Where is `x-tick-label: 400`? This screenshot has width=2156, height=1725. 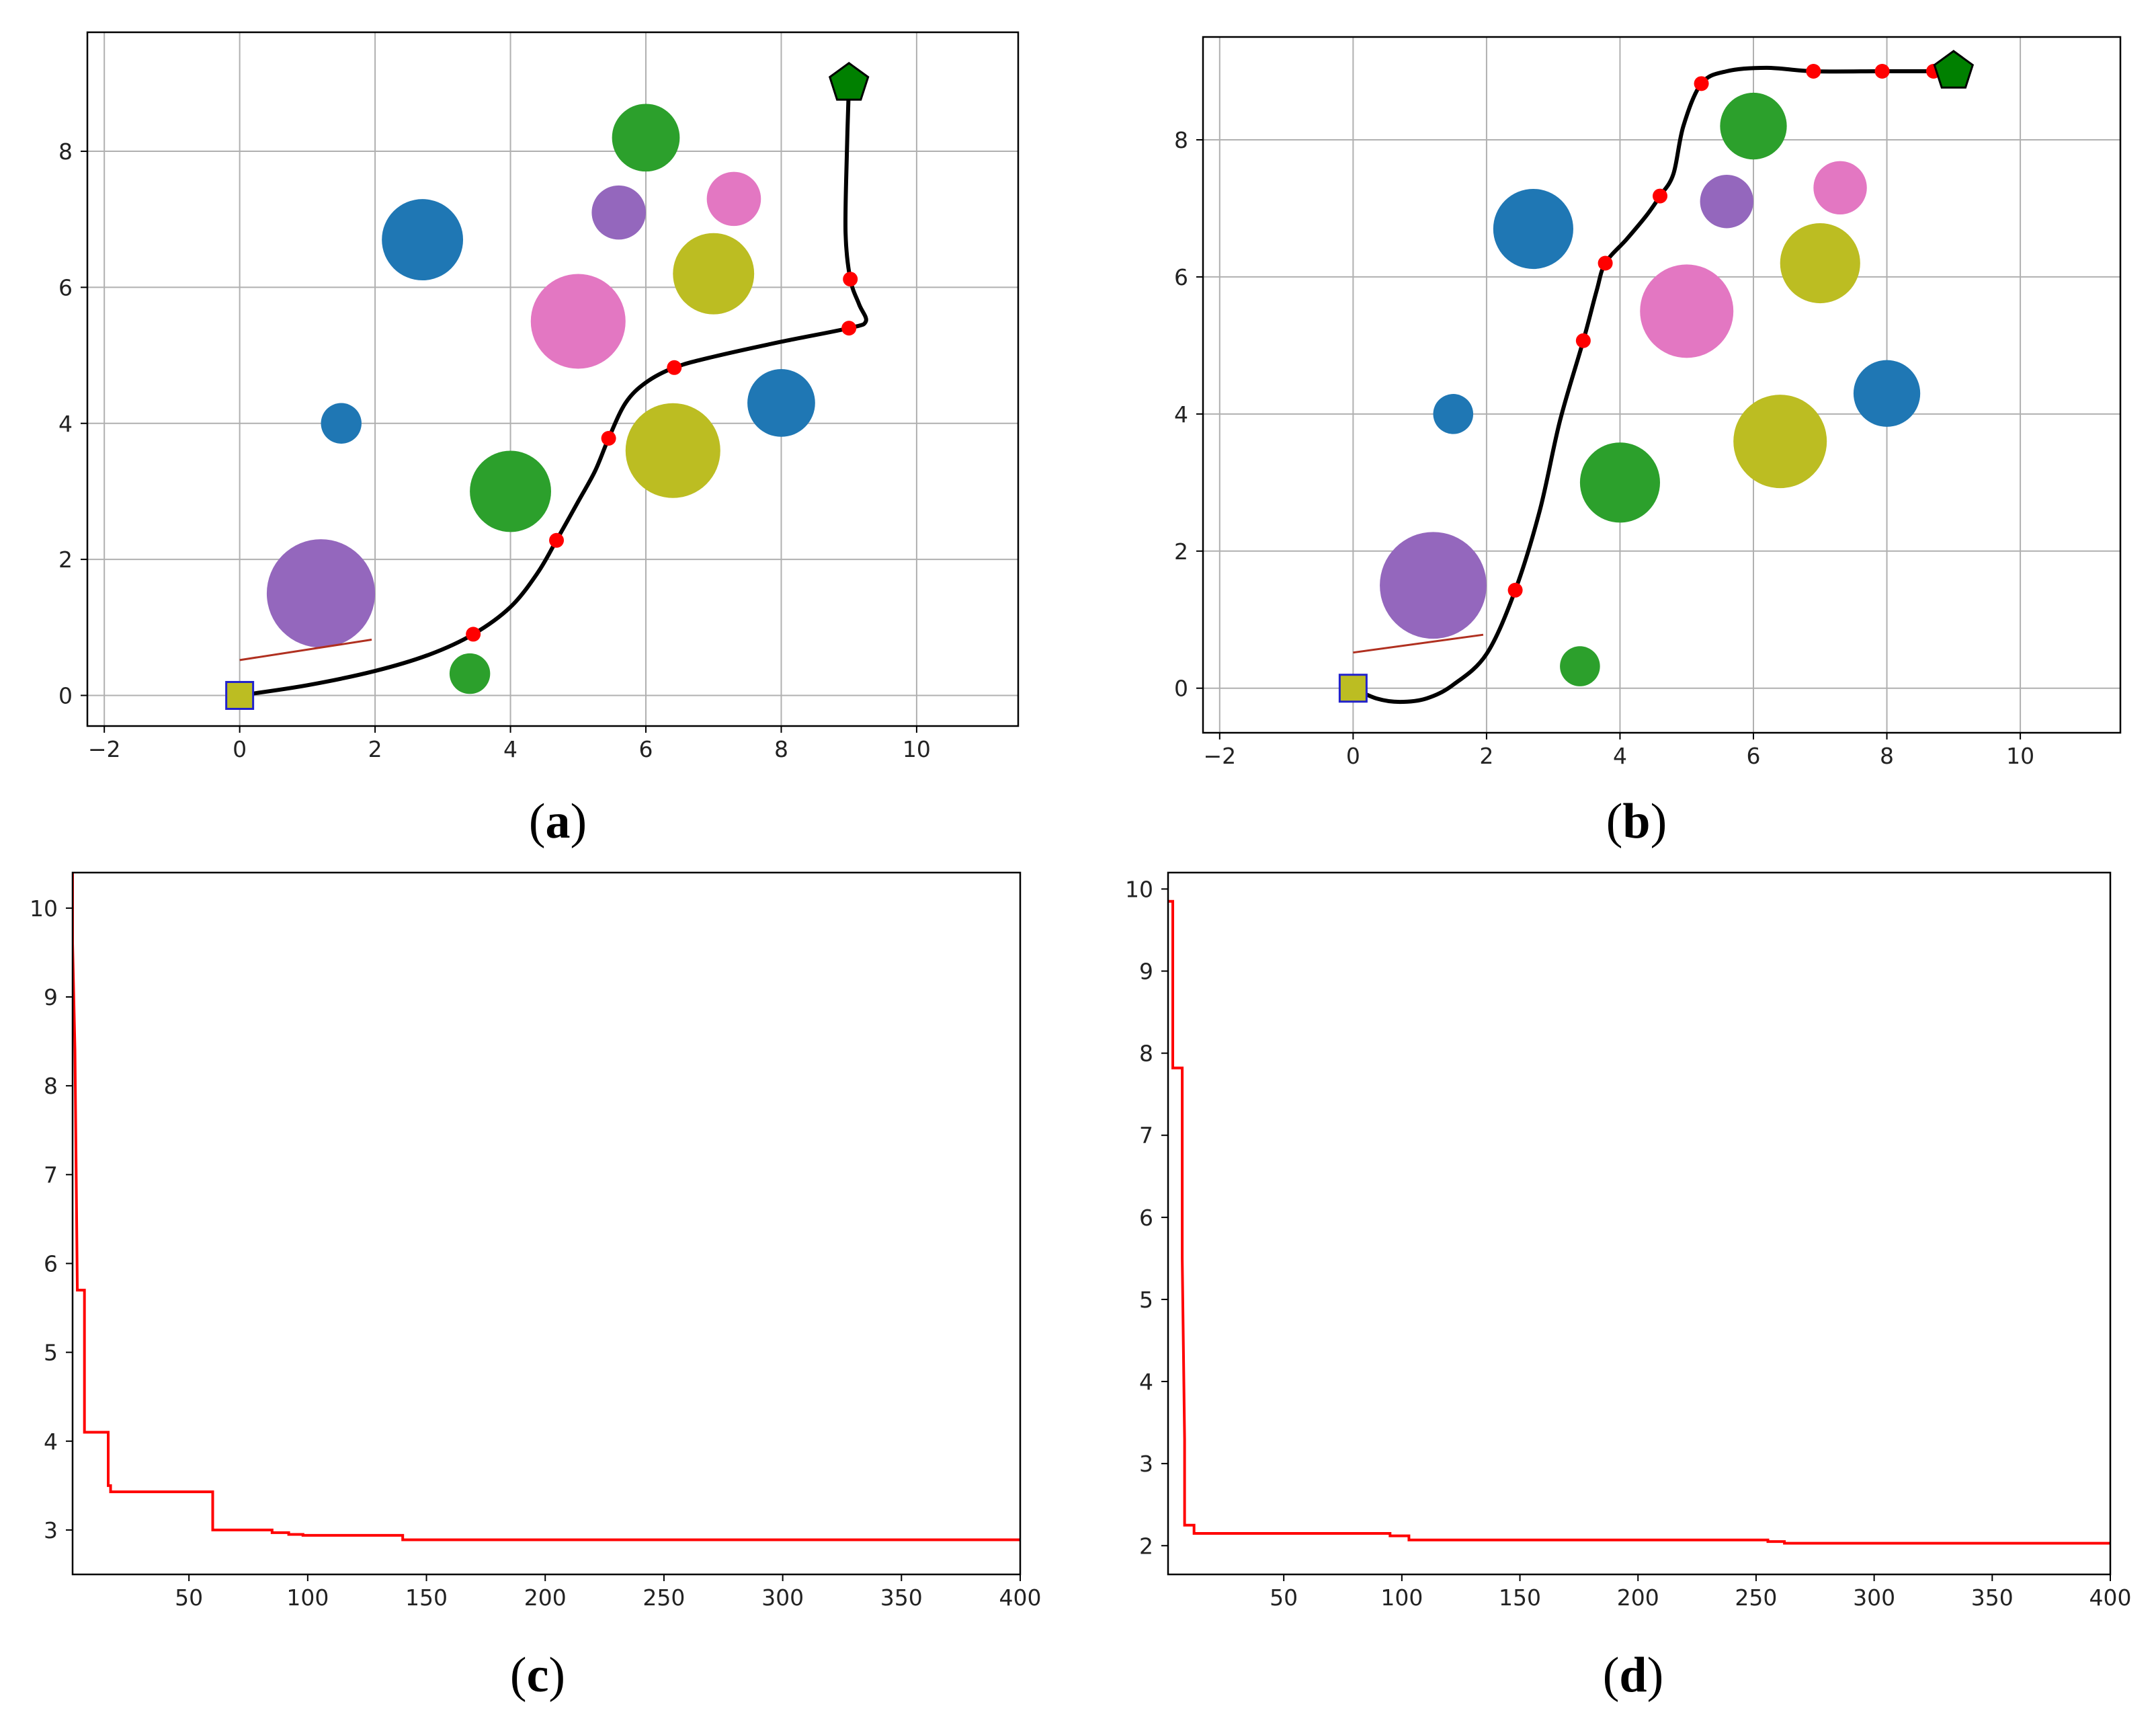 x-tick-label: 400 is located at coordinates (1021, 1597).